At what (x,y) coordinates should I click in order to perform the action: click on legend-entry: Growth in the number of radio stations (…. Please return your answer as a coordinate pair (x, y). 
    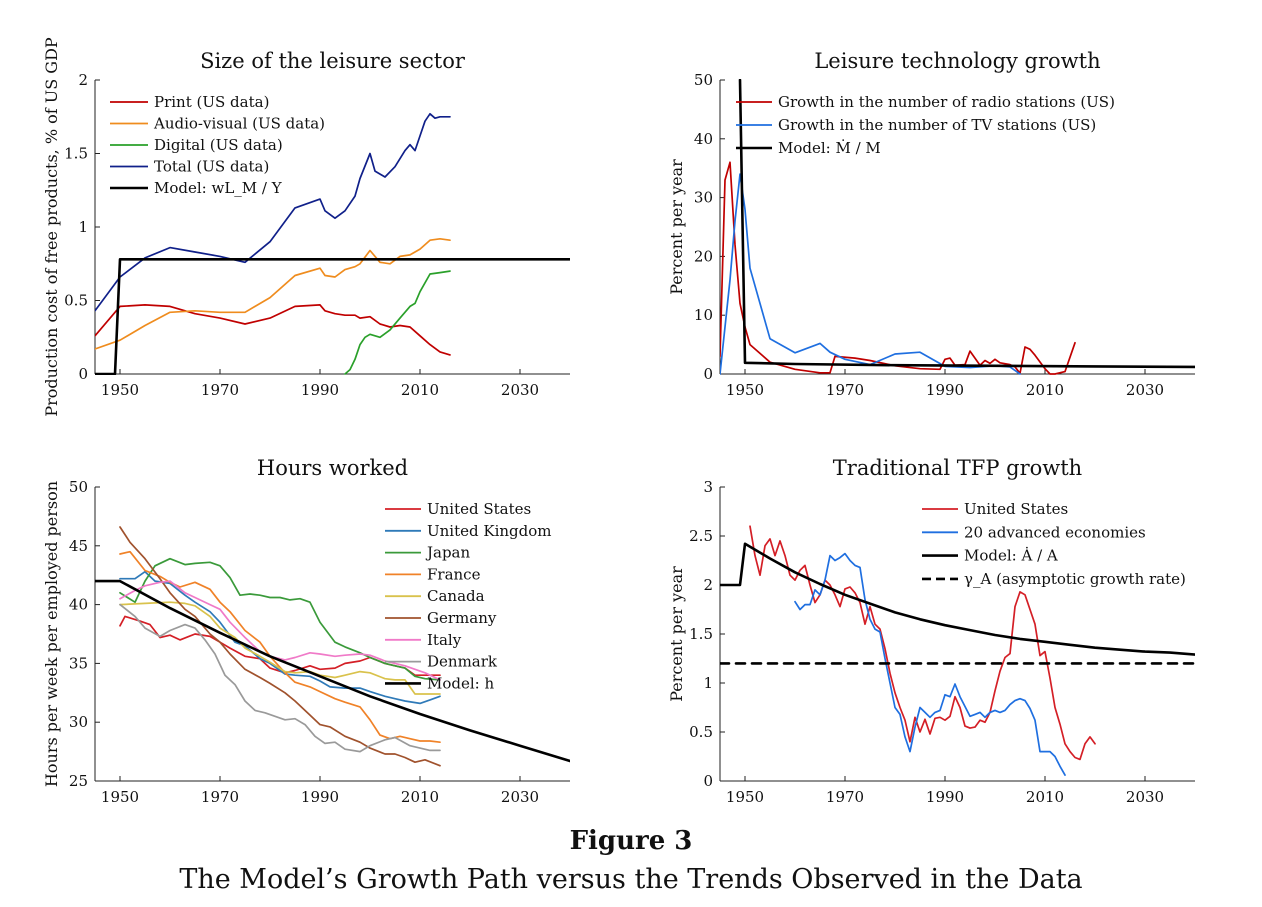
    Looking at the image, I should click on (946, 102).